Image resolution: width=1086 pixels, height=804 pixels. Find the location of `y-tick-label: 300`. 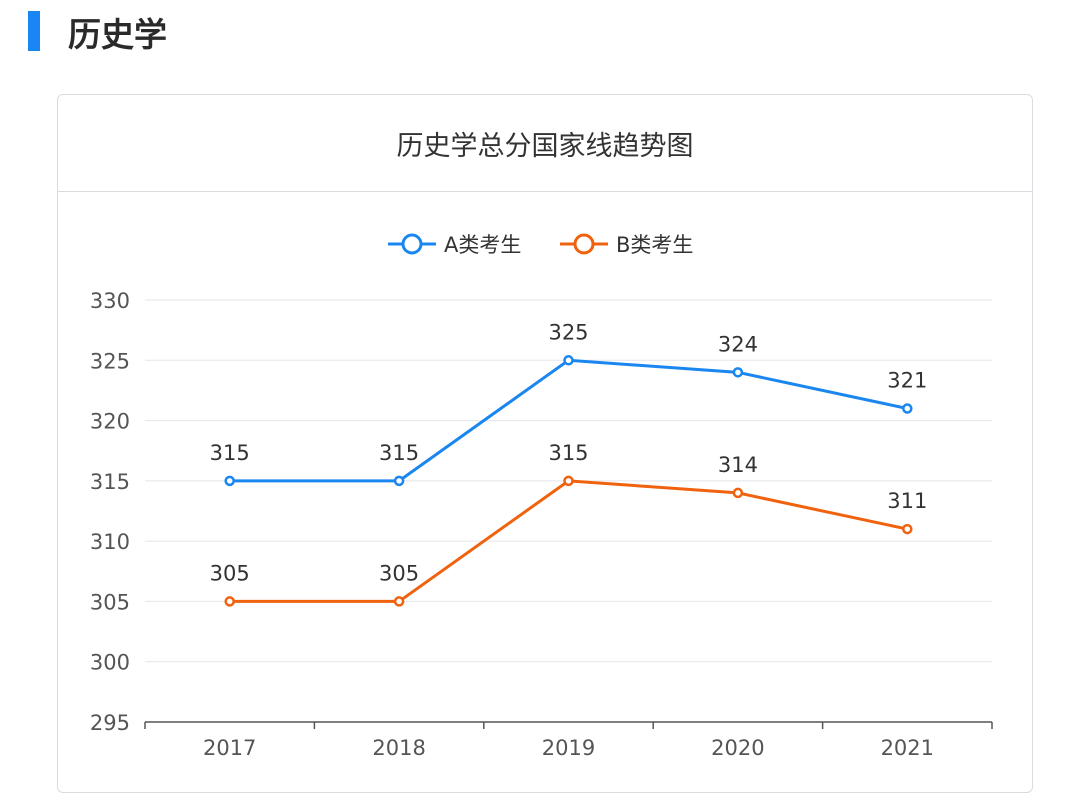

y-tick-label: 300 is located at coordinates (110, 663).